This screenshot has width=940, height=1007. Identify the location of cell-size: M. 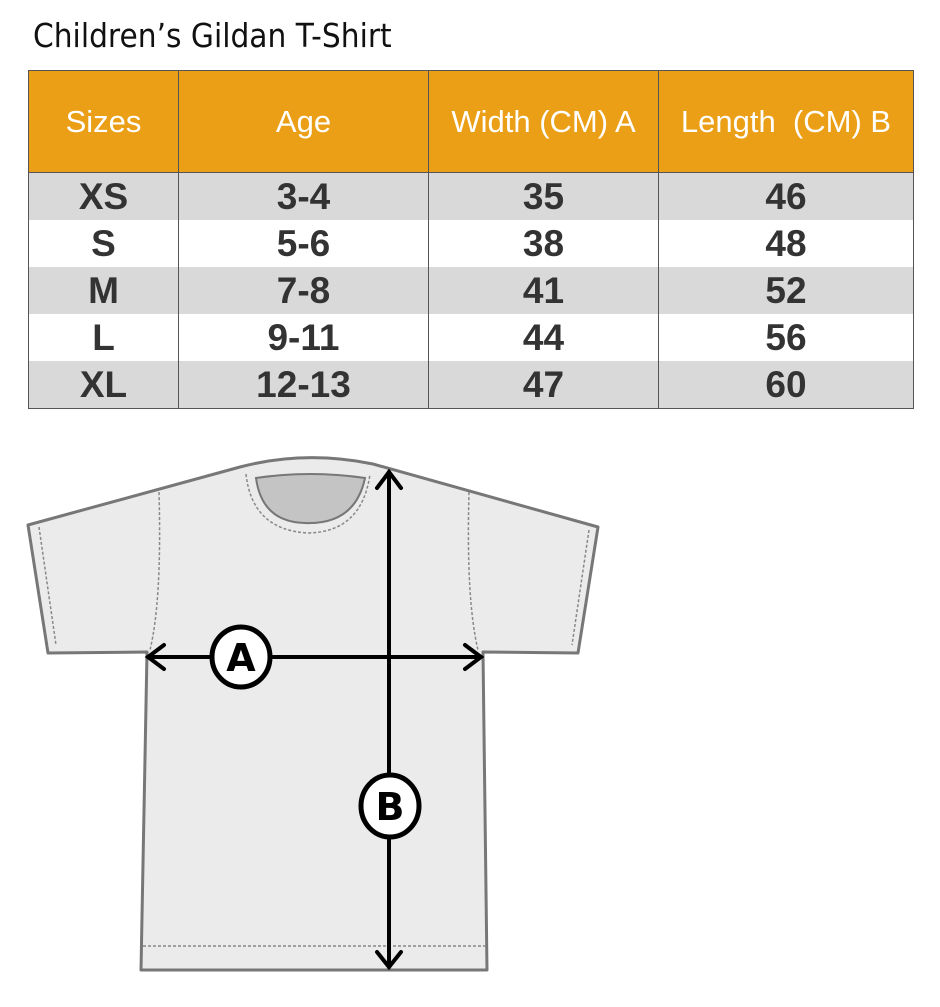
(103, 290).